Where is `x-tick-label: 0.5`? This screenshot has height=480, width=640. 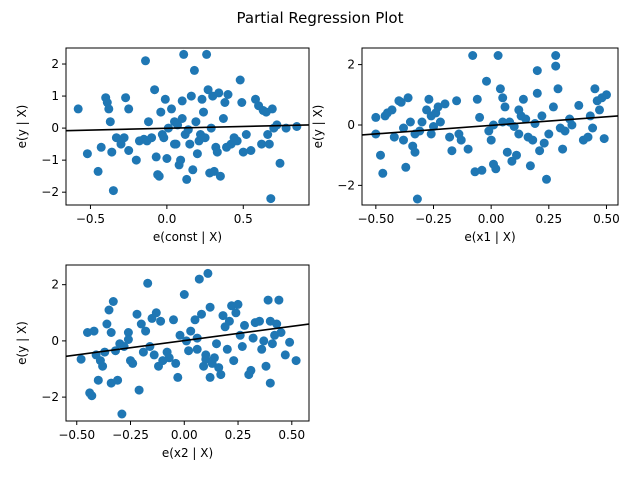
x-tick-label: 0.5 is located at coordinates (243, 219).